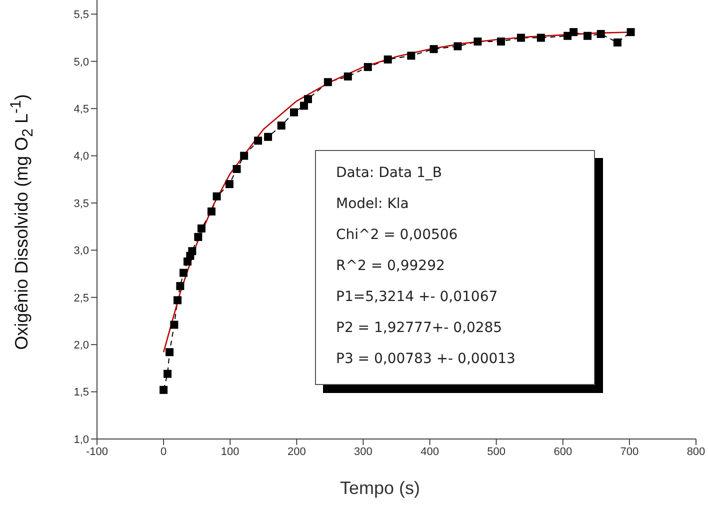  I want to click on y-tick-label: 2,5, so click(81, 298).